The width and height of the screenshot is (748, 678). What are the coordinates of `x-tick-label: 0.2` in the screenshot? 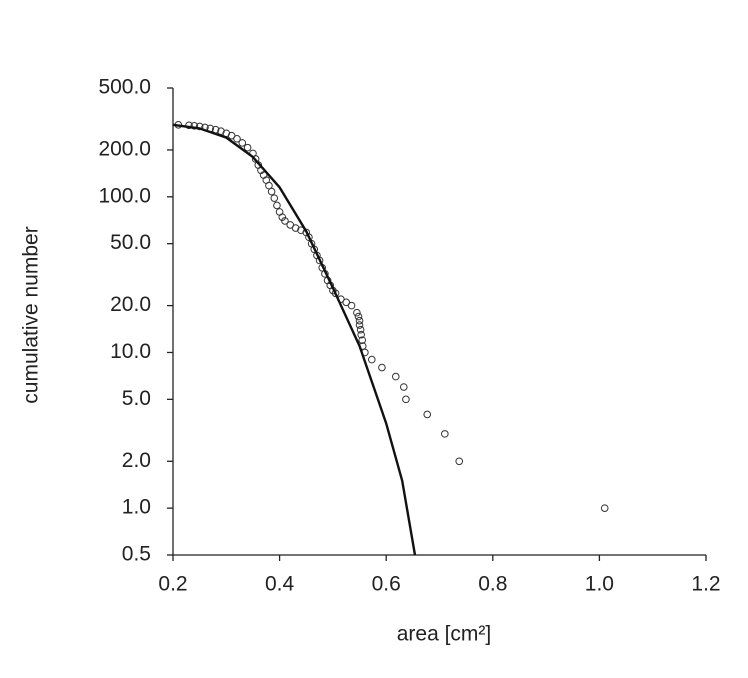 It's located at (172, 584).